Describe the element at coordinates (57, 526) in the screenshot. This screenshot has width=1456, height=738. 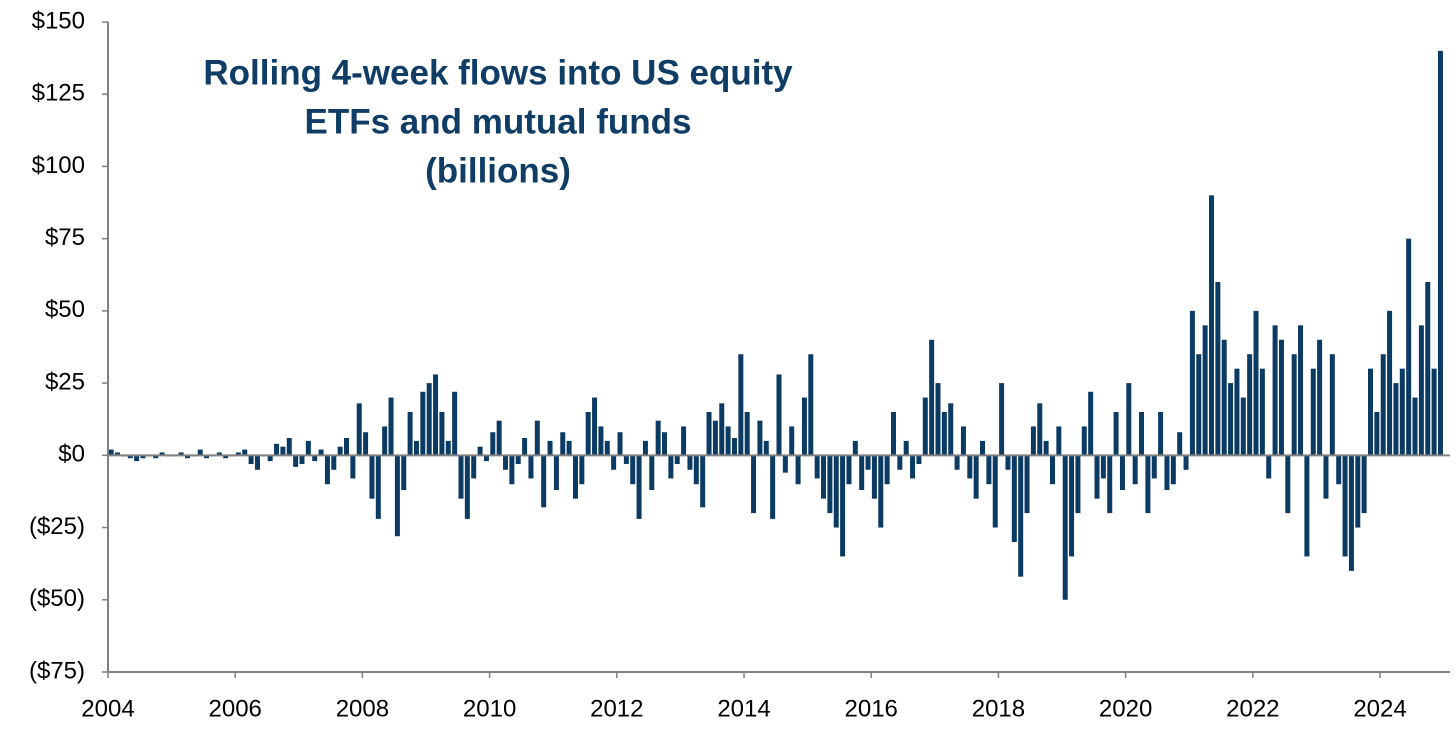
I see `y-tick-label: ($25)` at that location.